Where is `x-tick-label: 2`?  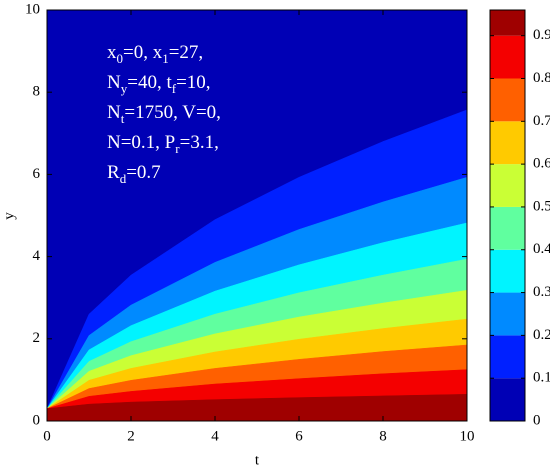 x-tick-label: 2 is located at coordinates (131, 436).